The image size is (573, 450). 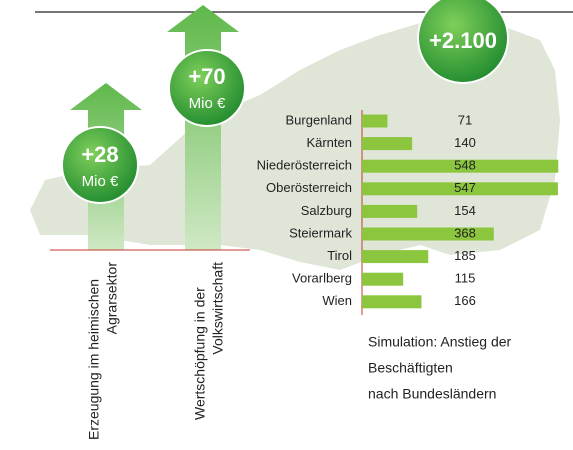 What do you see at coordinates (200, 353) in the screenshot?
I see `vertical-label: Wertschöpfung in der` at bounding box center [200, 353].